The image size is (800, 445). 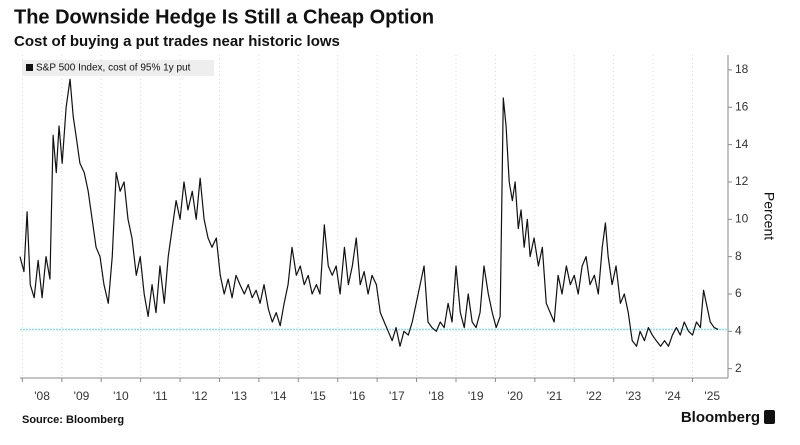 What do you see at coordinates (634, 396) in the screenshot?
I see `x-tick-label: '23` at bounding box center [634, 396].